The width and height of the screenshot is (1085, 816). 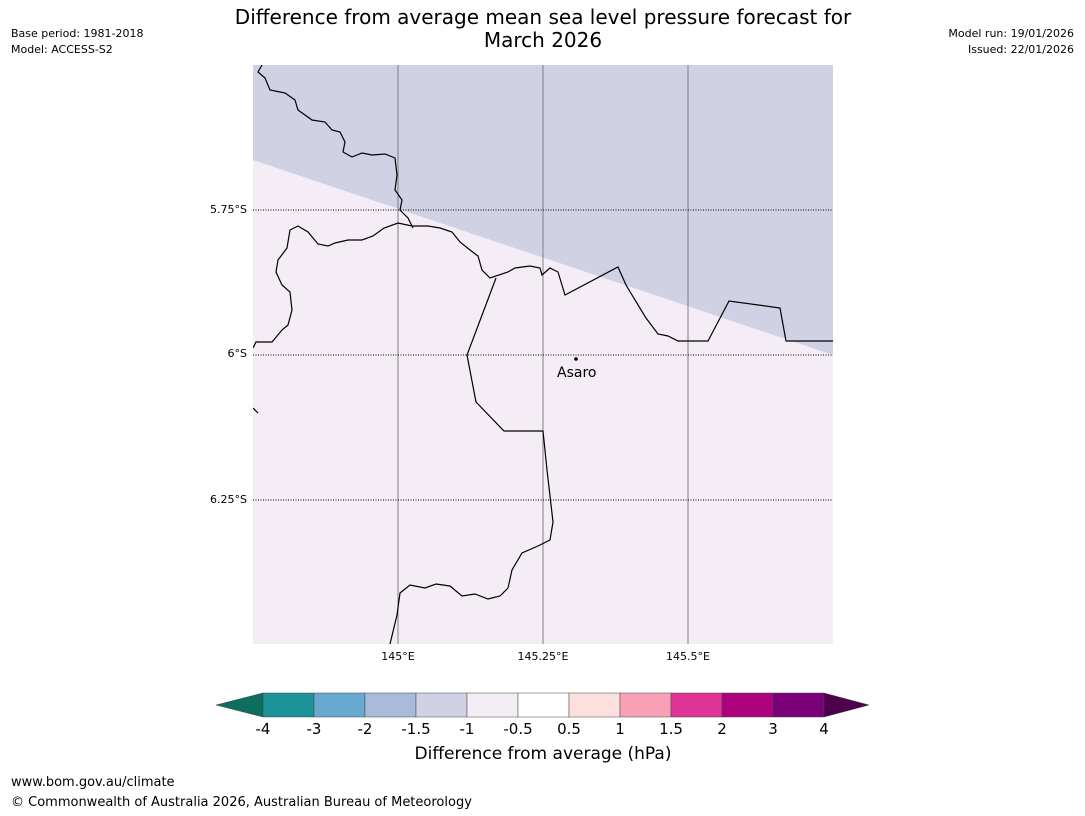 I want to click on colorbar-tick-label: -3, so click(x=314, y=729).